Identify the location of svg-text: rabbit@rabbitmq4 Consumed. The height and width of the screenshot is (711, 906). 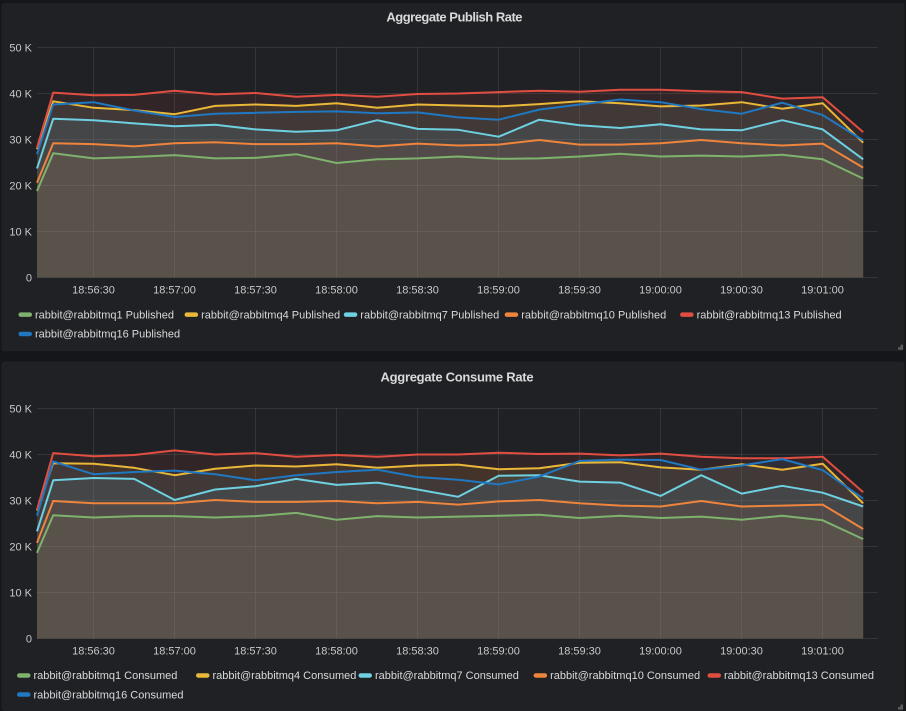
(285, 676).